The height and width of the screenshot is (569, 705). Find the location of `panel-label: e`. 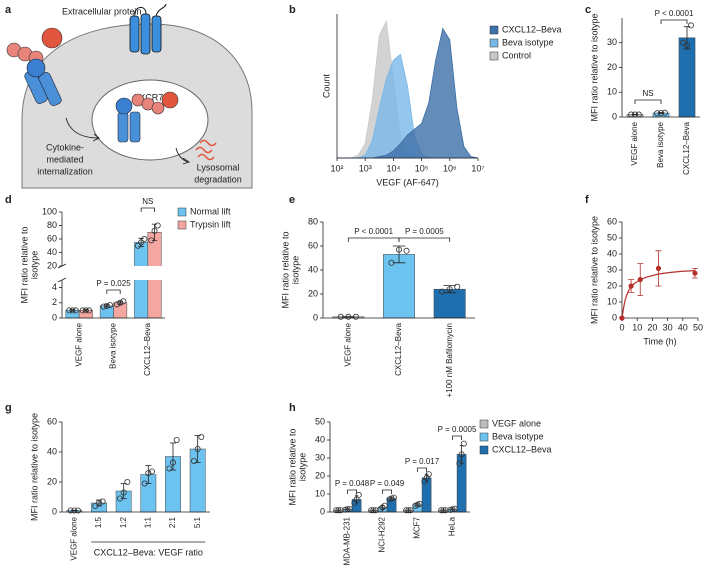

panel-label: e is located at coordinates (292, 200).